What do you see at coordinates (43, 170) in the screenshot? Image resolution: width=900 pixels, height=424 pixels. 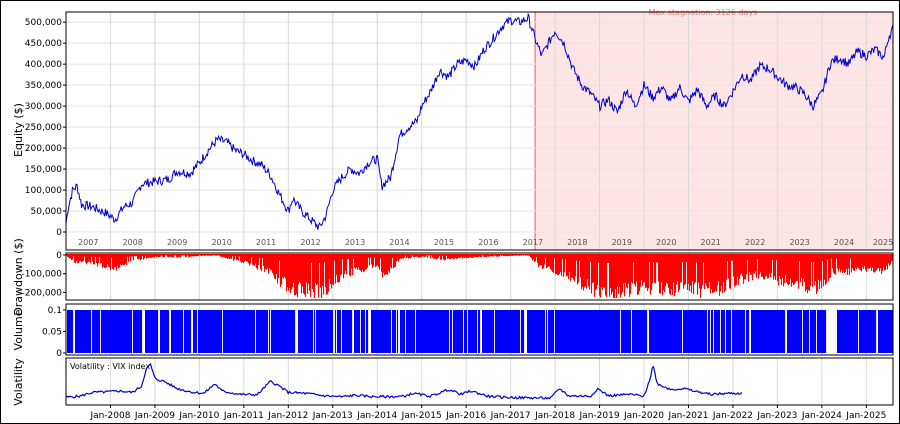 I see `equity-y-tick: 150,000` at bounding box center [43, 170].